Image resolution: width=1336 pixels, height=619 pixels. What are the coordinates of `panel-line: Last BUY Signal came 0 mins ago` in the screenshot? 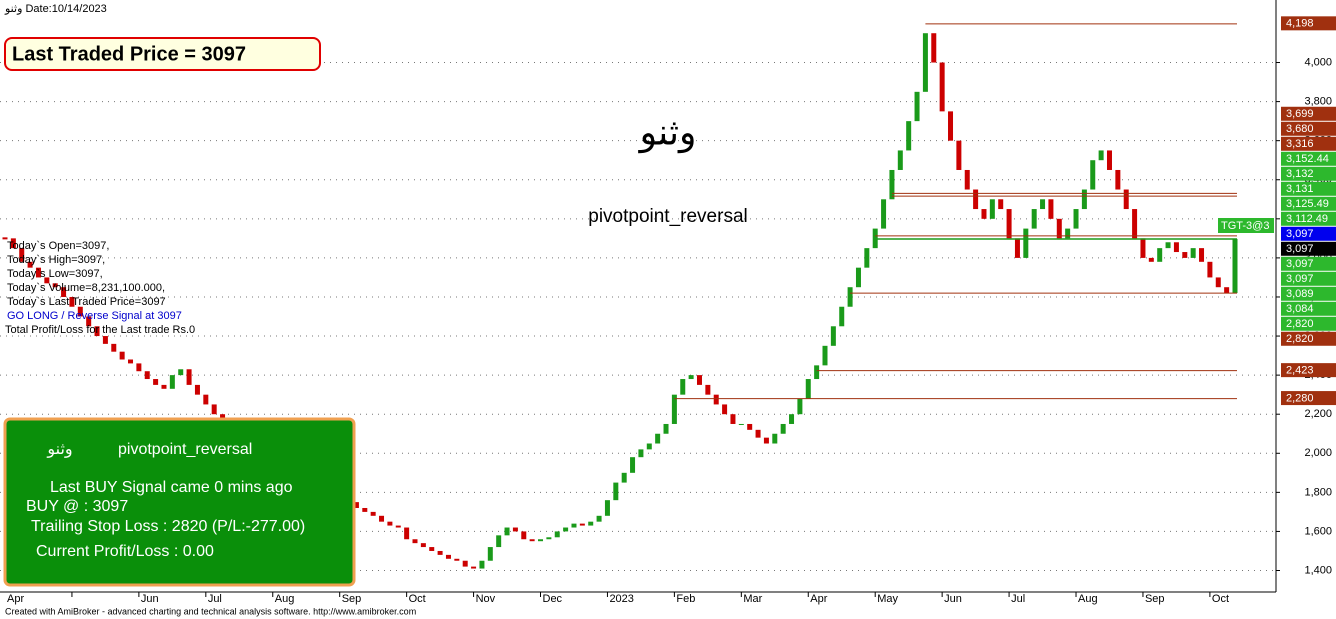 It's located at (171, 487).